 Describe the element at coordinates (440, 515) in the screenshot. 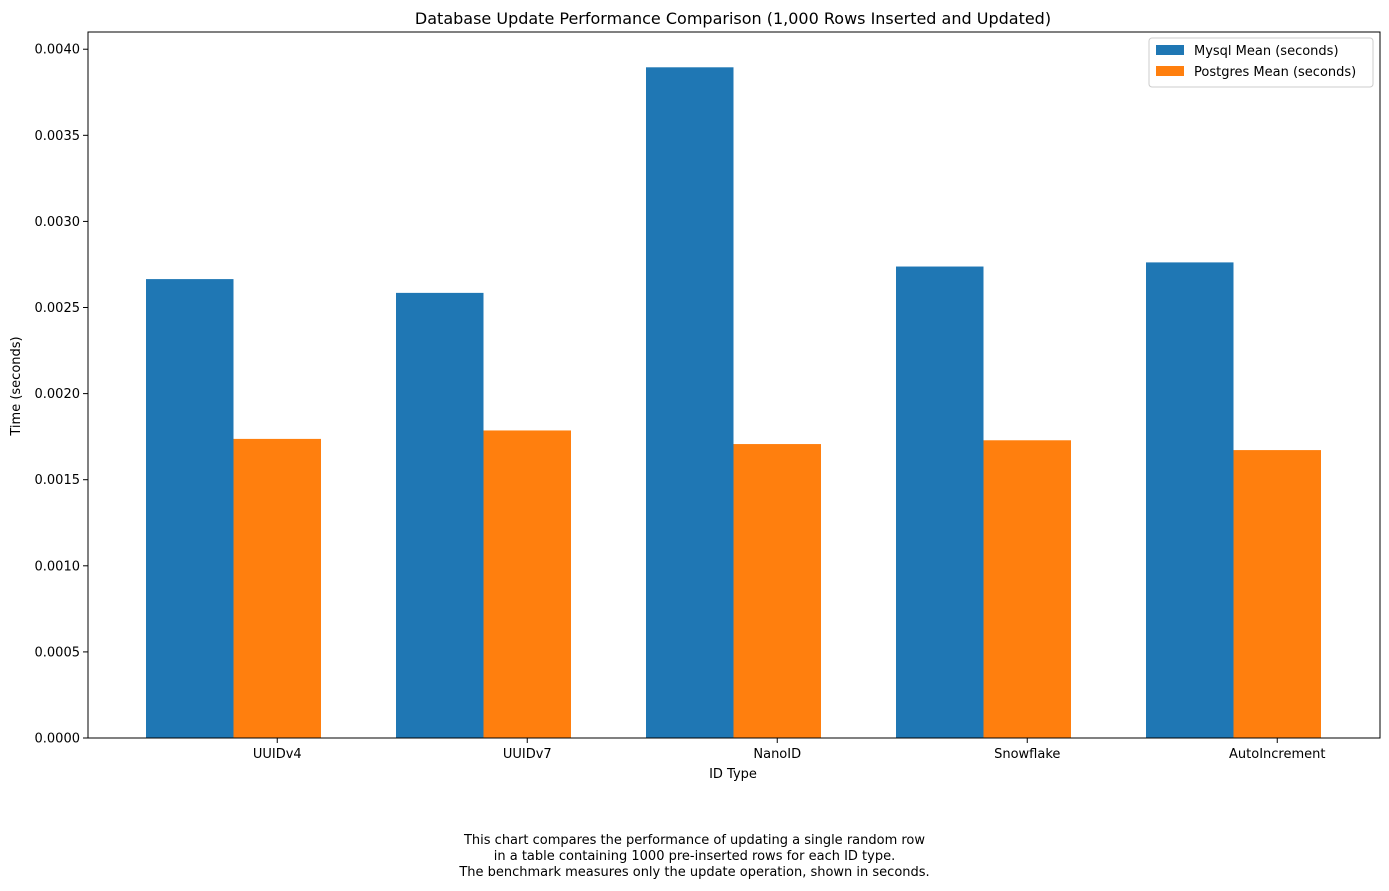

I see `bar-mysql-uuidv7` at that location.